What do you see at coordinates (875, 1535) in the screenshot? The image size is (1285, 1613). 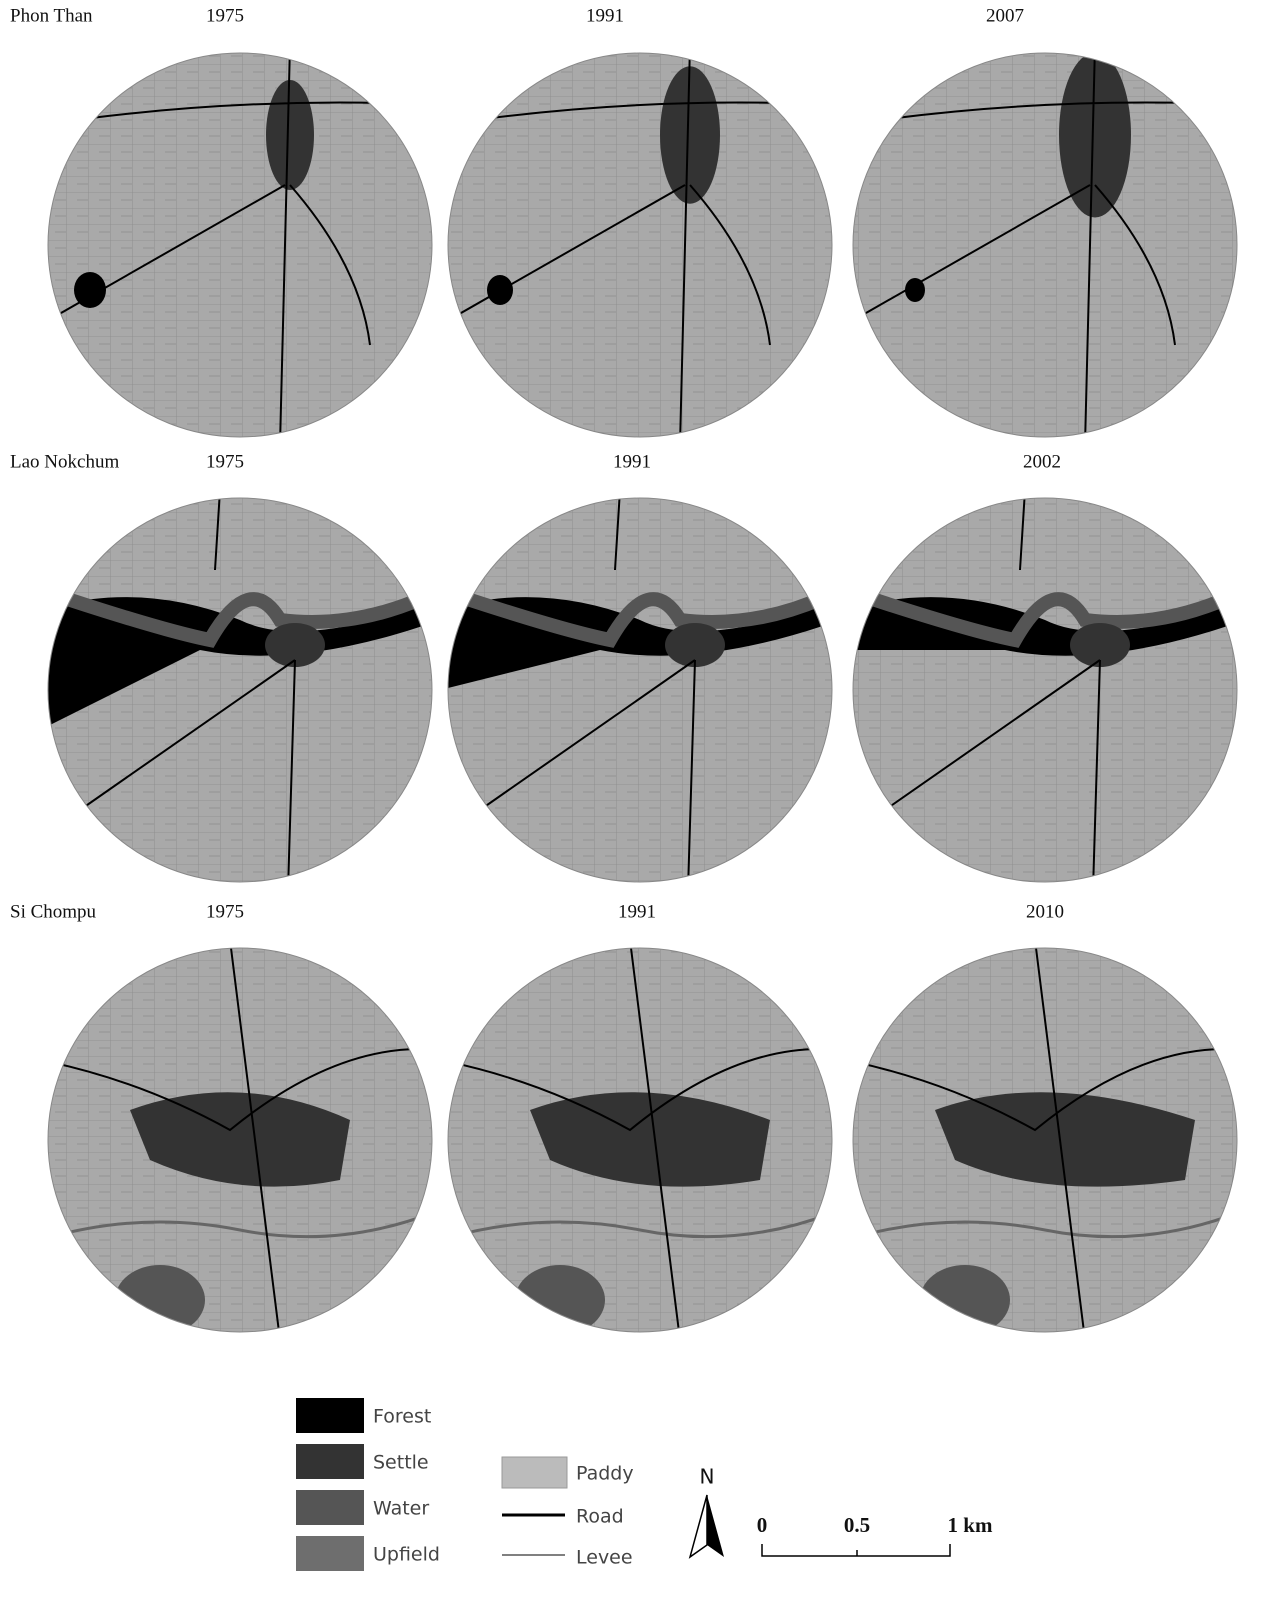 I see `scale-bar: 0 0.5 1 km` at bounding box center [875, 1535].